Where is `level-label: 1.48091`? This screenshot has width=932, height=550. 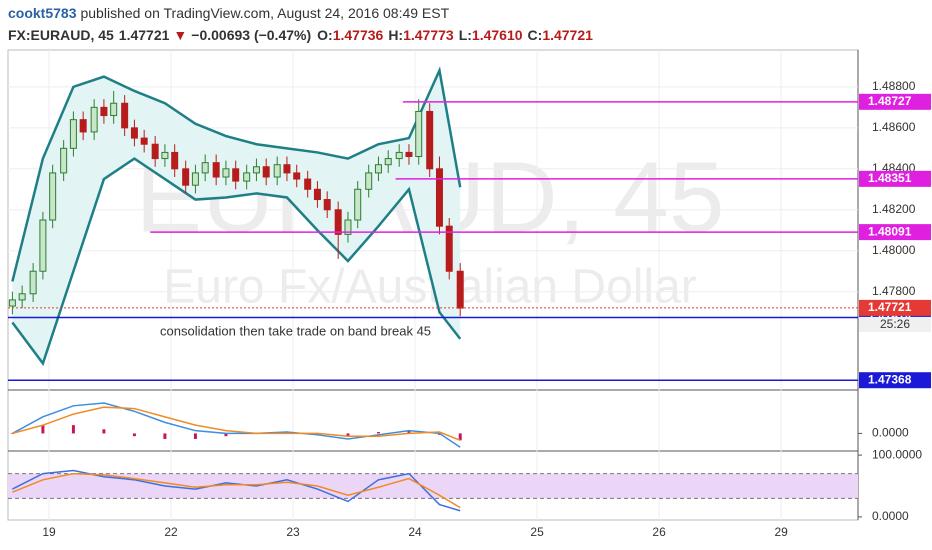 level-label: 1.48091 is located at coordinates (890, 231).